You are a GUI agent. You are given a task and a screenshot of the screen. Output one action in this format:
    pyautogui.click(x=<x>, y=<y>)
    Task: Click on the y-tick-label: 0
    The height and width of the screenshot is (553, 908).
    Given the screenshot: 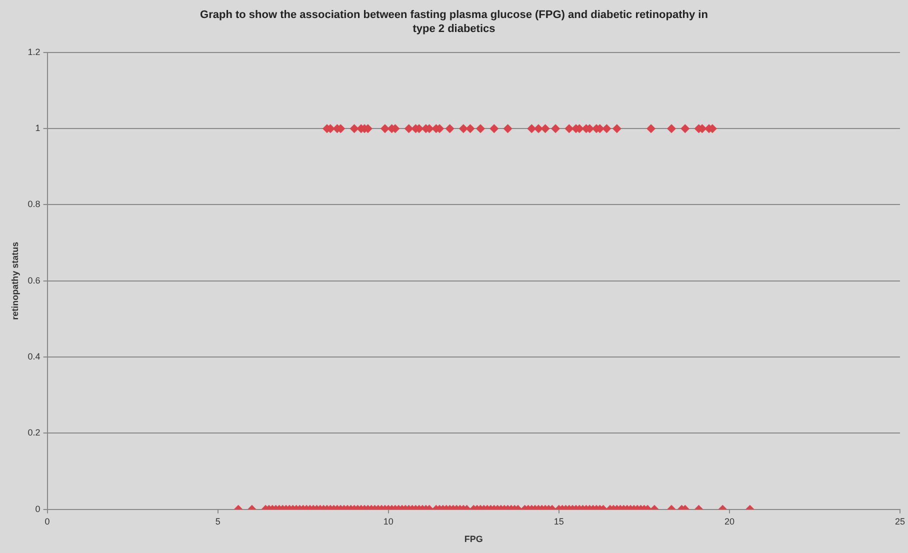 What is the action you would take?
    pyautogui.click(x=37, y=509)
    